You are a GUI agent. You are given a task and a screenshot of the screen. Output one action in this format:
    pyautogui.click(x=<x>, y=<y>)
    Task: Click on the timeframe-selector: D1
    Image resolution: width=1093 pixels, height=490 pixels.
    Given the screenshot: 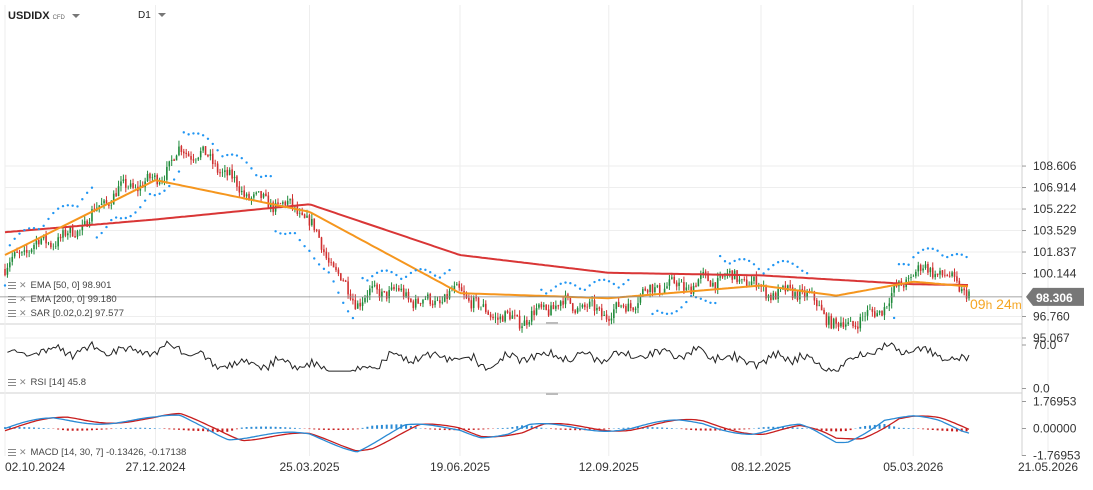 What is the action you would take?
    pyautogui.click(x=152, y=15)
    